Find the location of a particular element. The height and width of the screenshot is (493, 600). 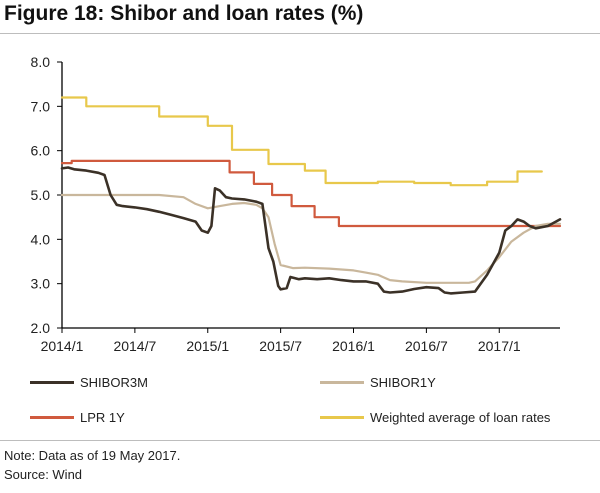

y-tick-label: 4.0 is located at coordinates (41, 239).